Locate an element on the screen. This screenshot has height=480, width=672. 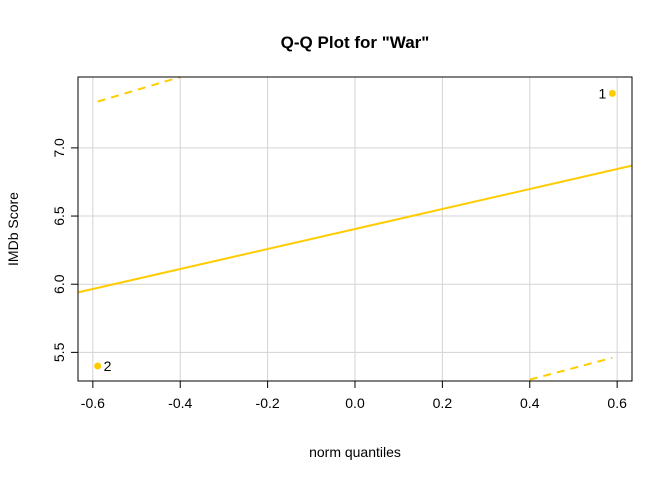
x-axis-label: norm quantiles is located at coordinates (355, 452).